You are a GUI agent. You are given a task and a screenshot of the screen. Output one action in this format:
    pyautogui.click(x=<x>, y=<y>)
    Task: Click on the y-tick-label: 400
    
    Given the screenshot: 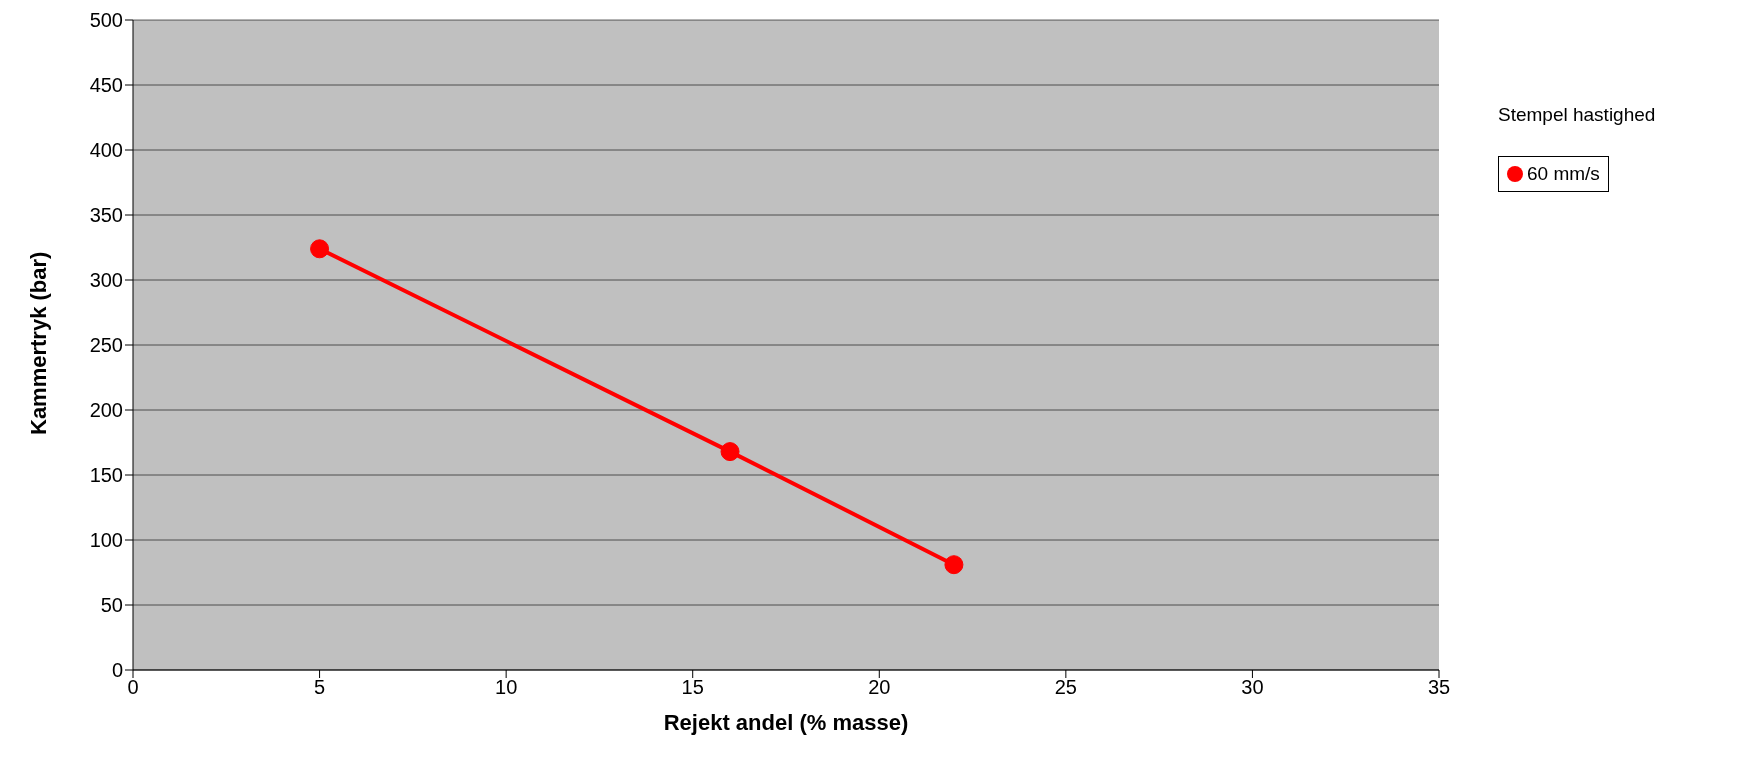 What is the action you would take?
    pyautogui.click(x=106, y=150)
    